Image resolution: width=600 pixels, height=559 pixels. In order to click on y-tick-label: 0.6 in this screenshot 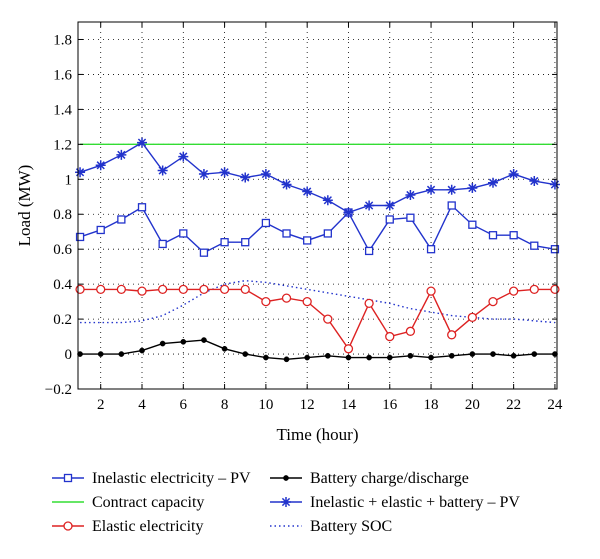, I will do `click(62, 250)`.